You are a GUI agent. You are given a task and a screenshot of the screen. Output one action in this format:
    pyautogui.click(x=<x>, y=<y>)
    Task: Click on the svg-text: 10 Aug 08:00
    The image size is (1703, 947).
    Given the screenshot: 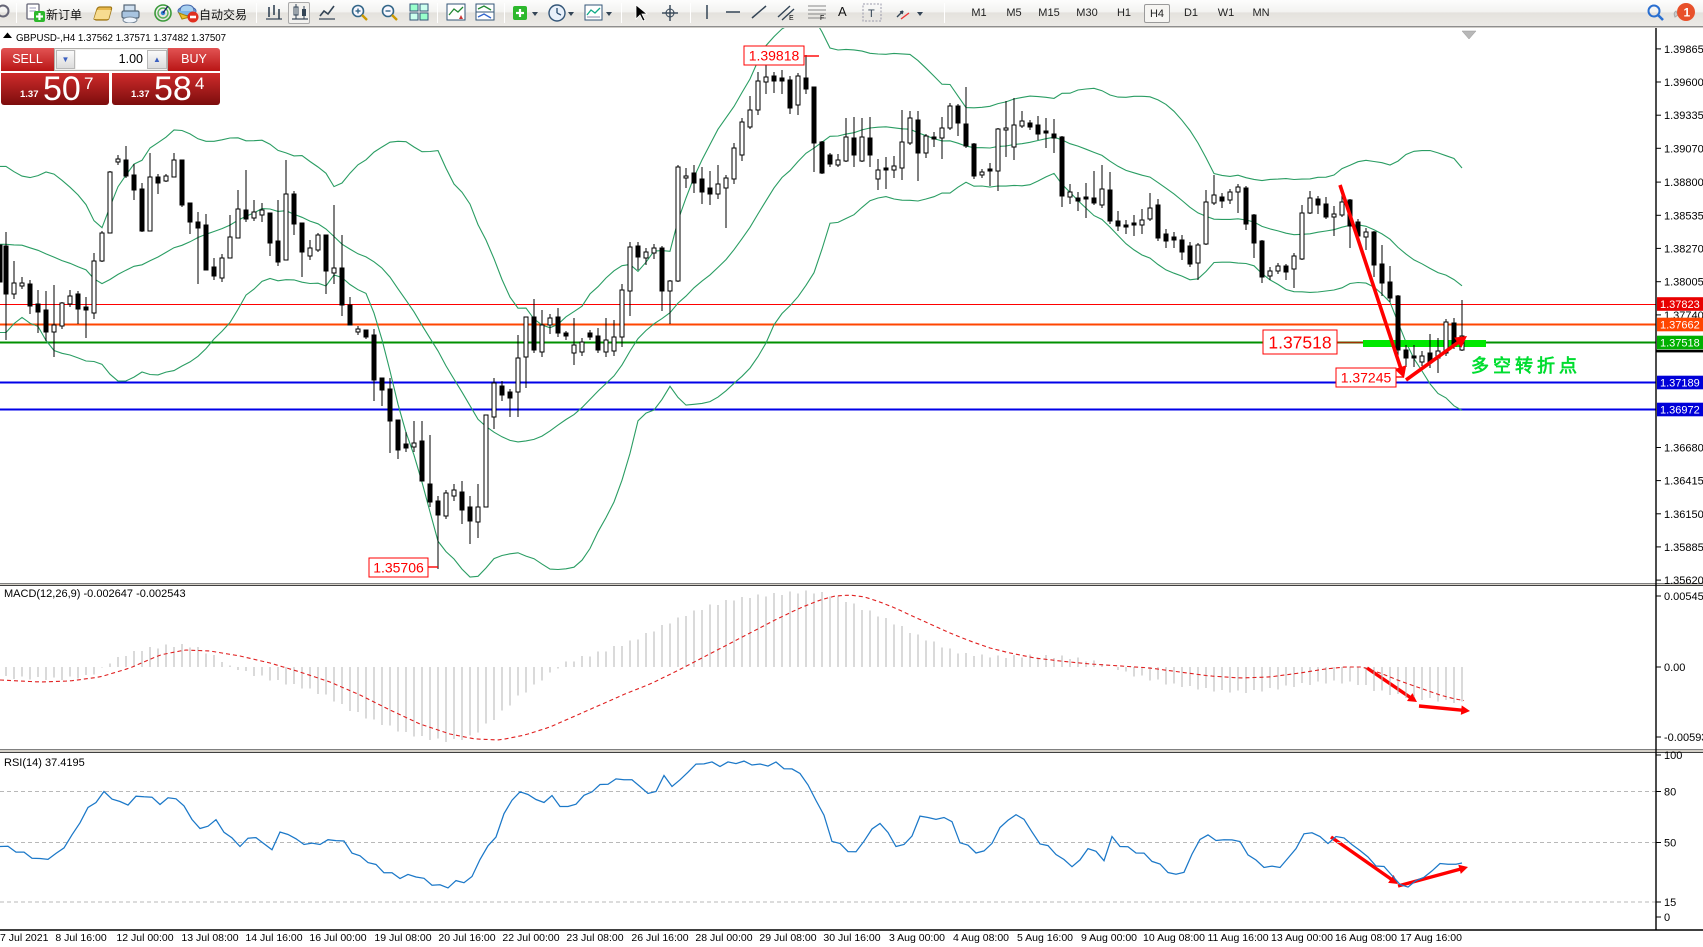 What is the action you would take?
    pyautogui.click(x=1174, y=938)
    